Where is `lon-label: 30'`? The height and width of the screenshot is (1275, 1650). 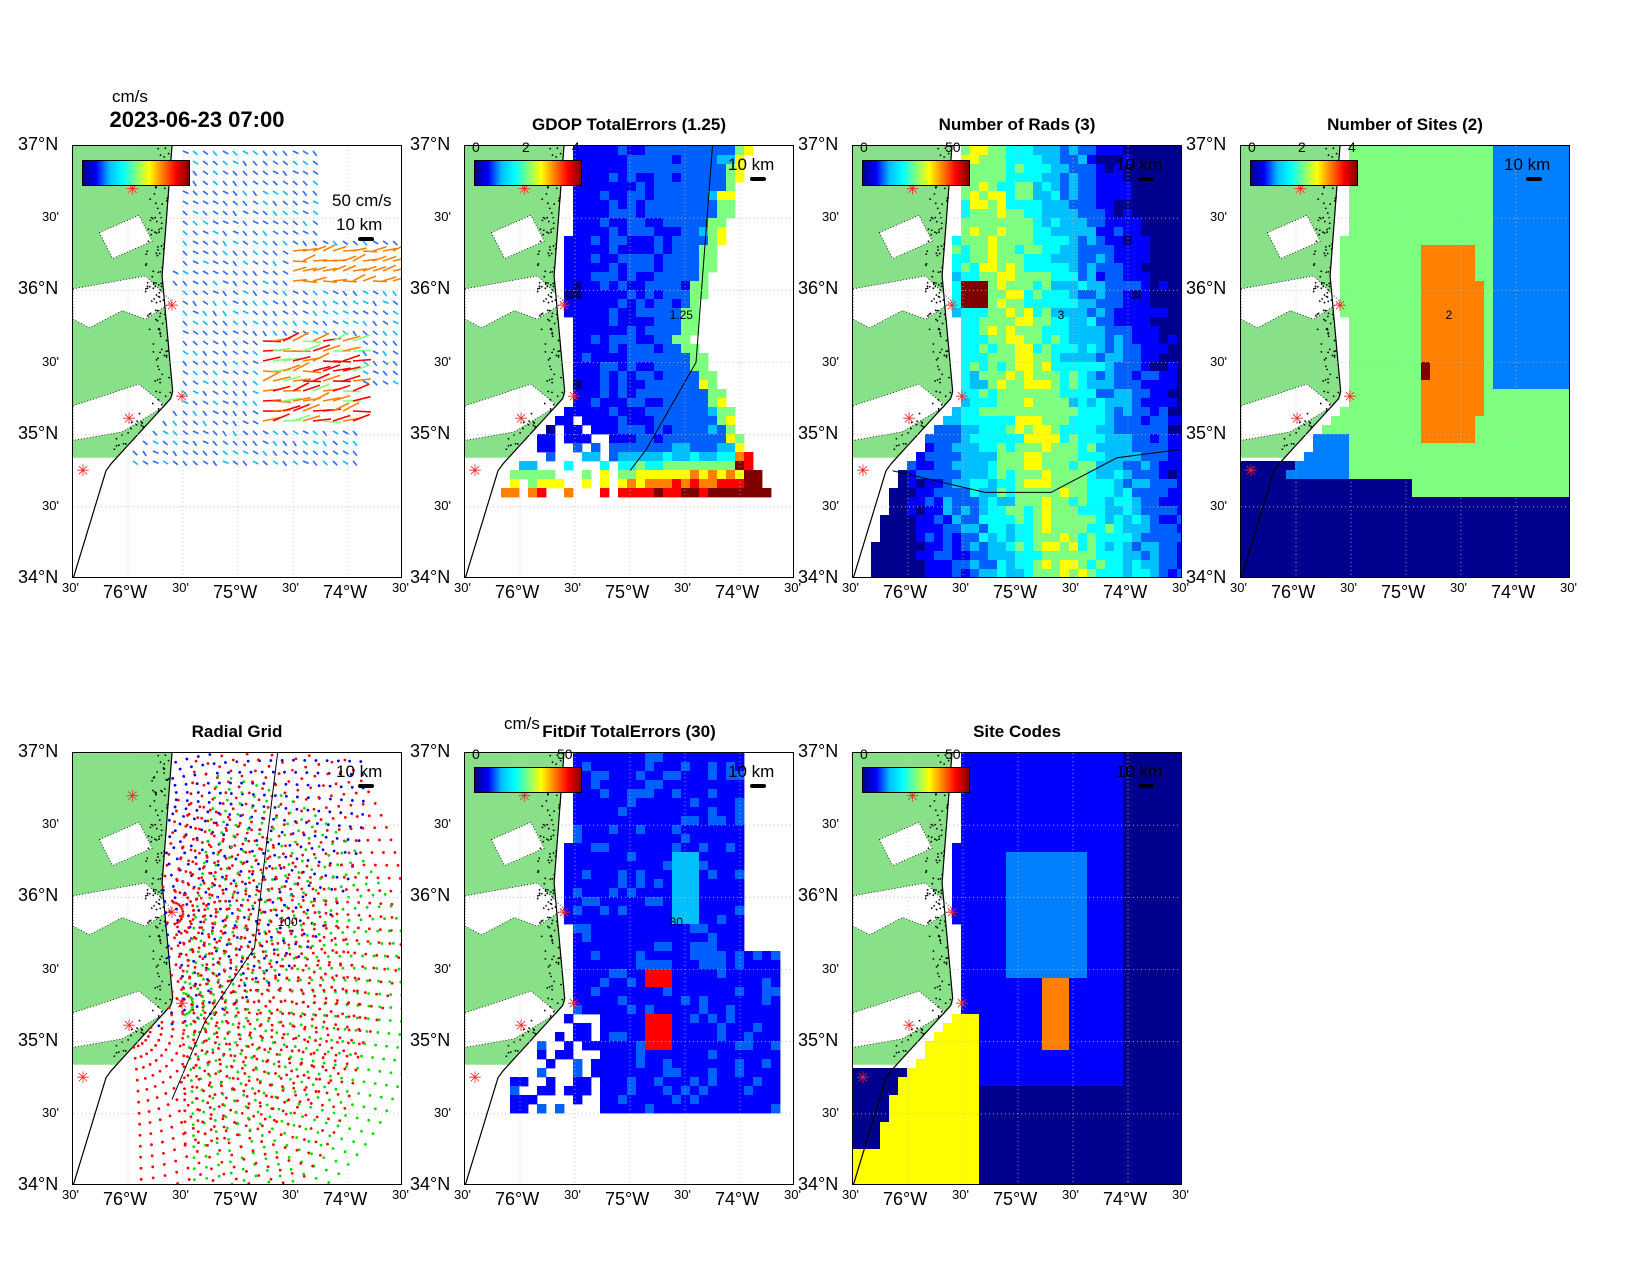
lon-label: 30' is located at coordinates (400, 587).